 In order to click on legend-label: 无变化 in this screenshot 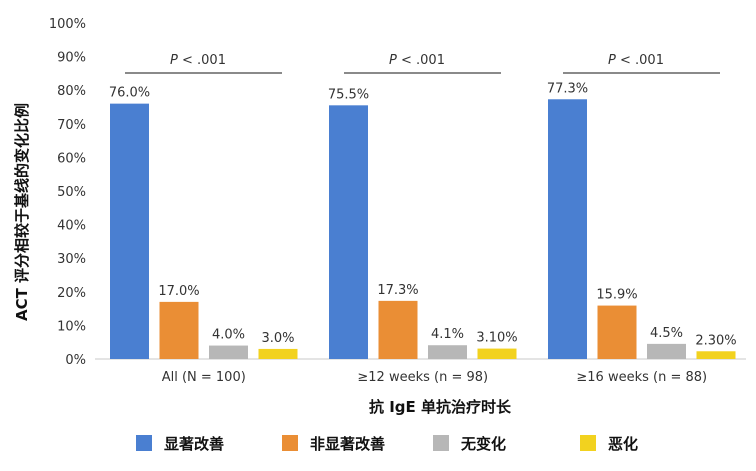, I will do `click(483, 444)`.